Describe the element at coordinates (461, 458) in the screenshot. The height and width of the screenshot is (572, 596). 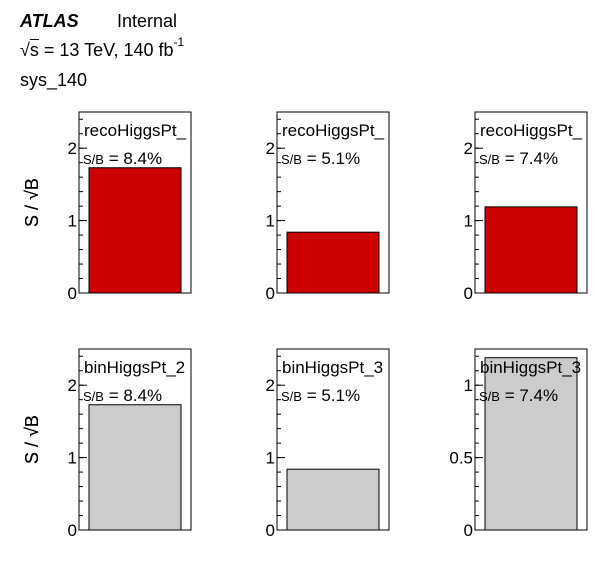
I see `y-tick-label: 0.5` at that location.